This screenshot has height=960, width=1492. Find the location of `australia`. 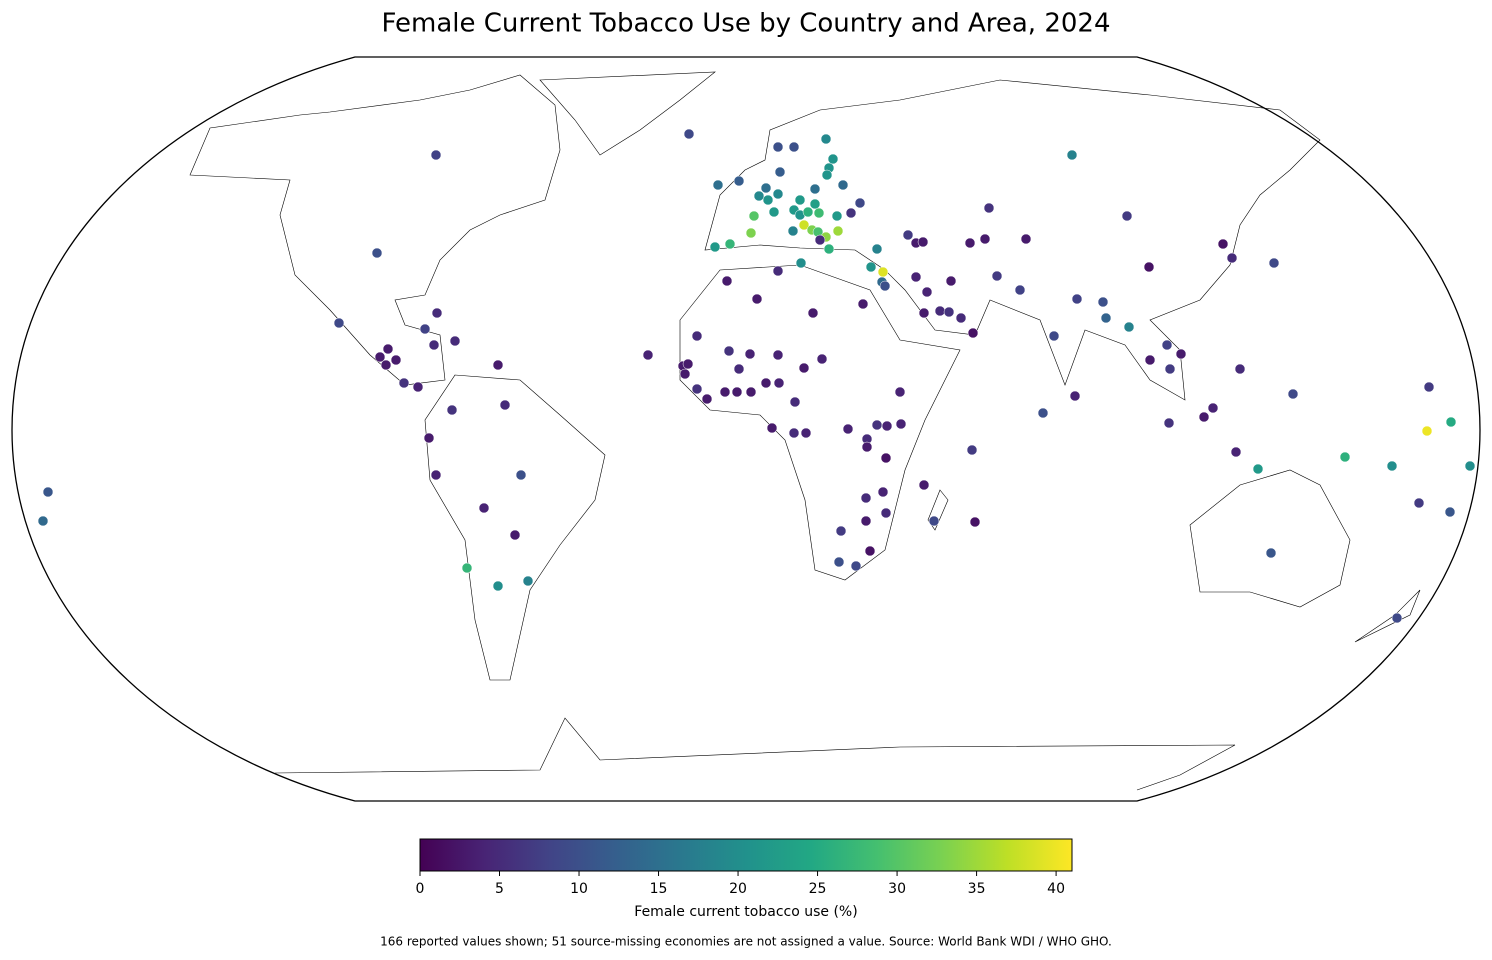

australia is located at coordinates (1270, 538).